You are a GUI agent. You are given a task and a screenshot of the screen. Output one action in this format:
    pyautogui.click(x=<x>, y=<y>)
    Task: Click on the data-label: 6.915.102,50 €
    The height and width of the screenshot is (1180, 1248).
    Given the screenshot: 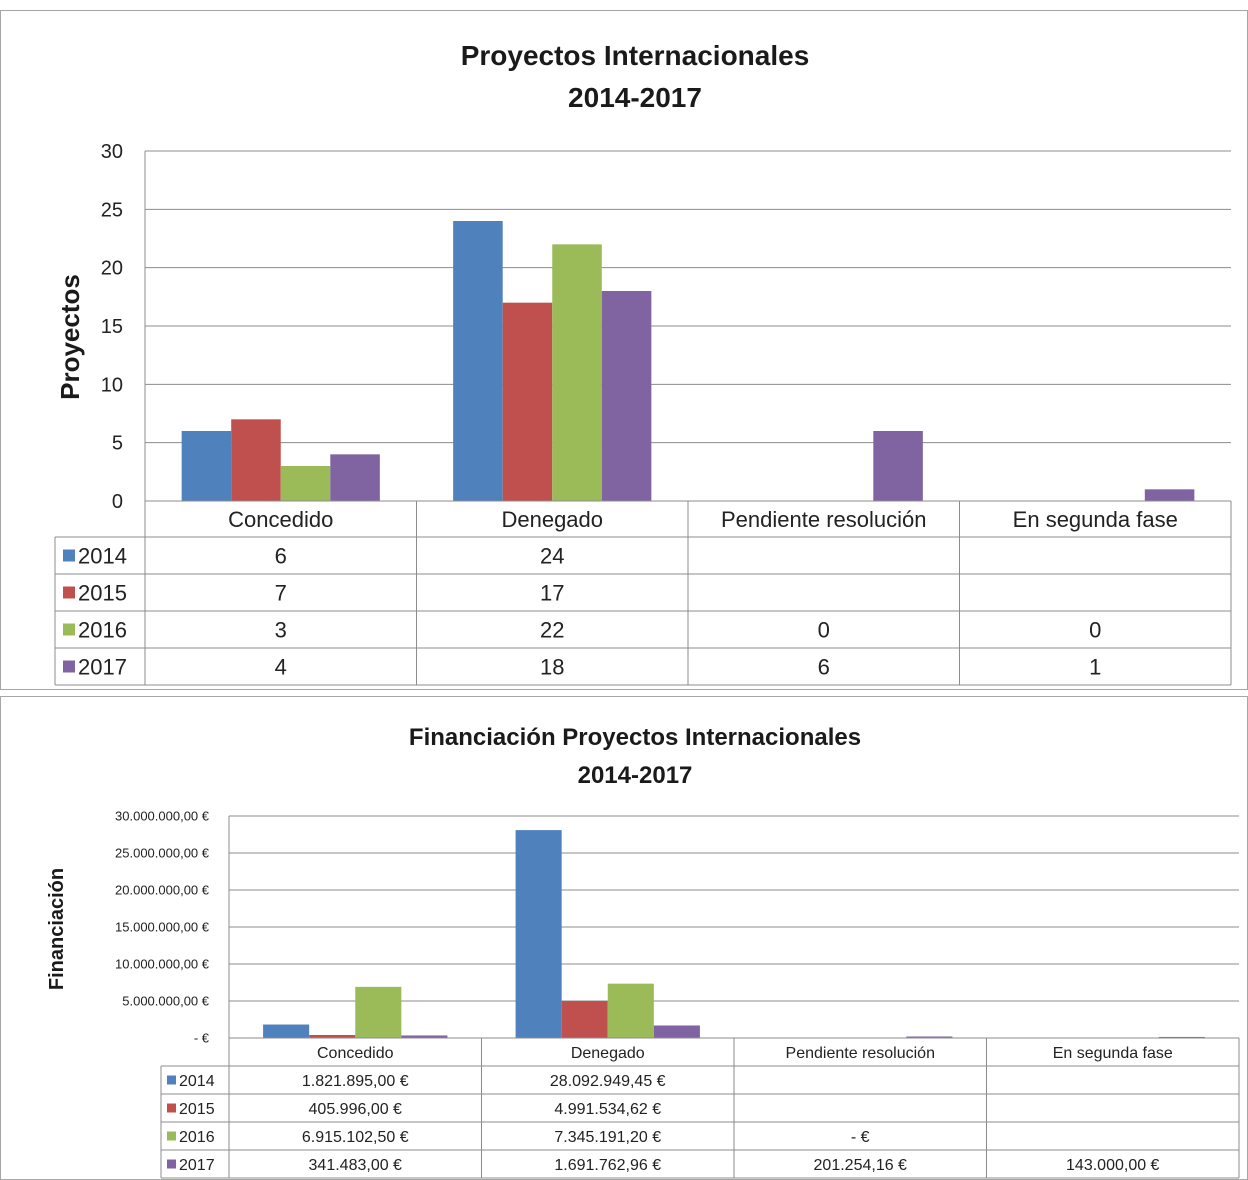 What is the action you would take?
    pyautogui.click(x=355, y=1137)
    